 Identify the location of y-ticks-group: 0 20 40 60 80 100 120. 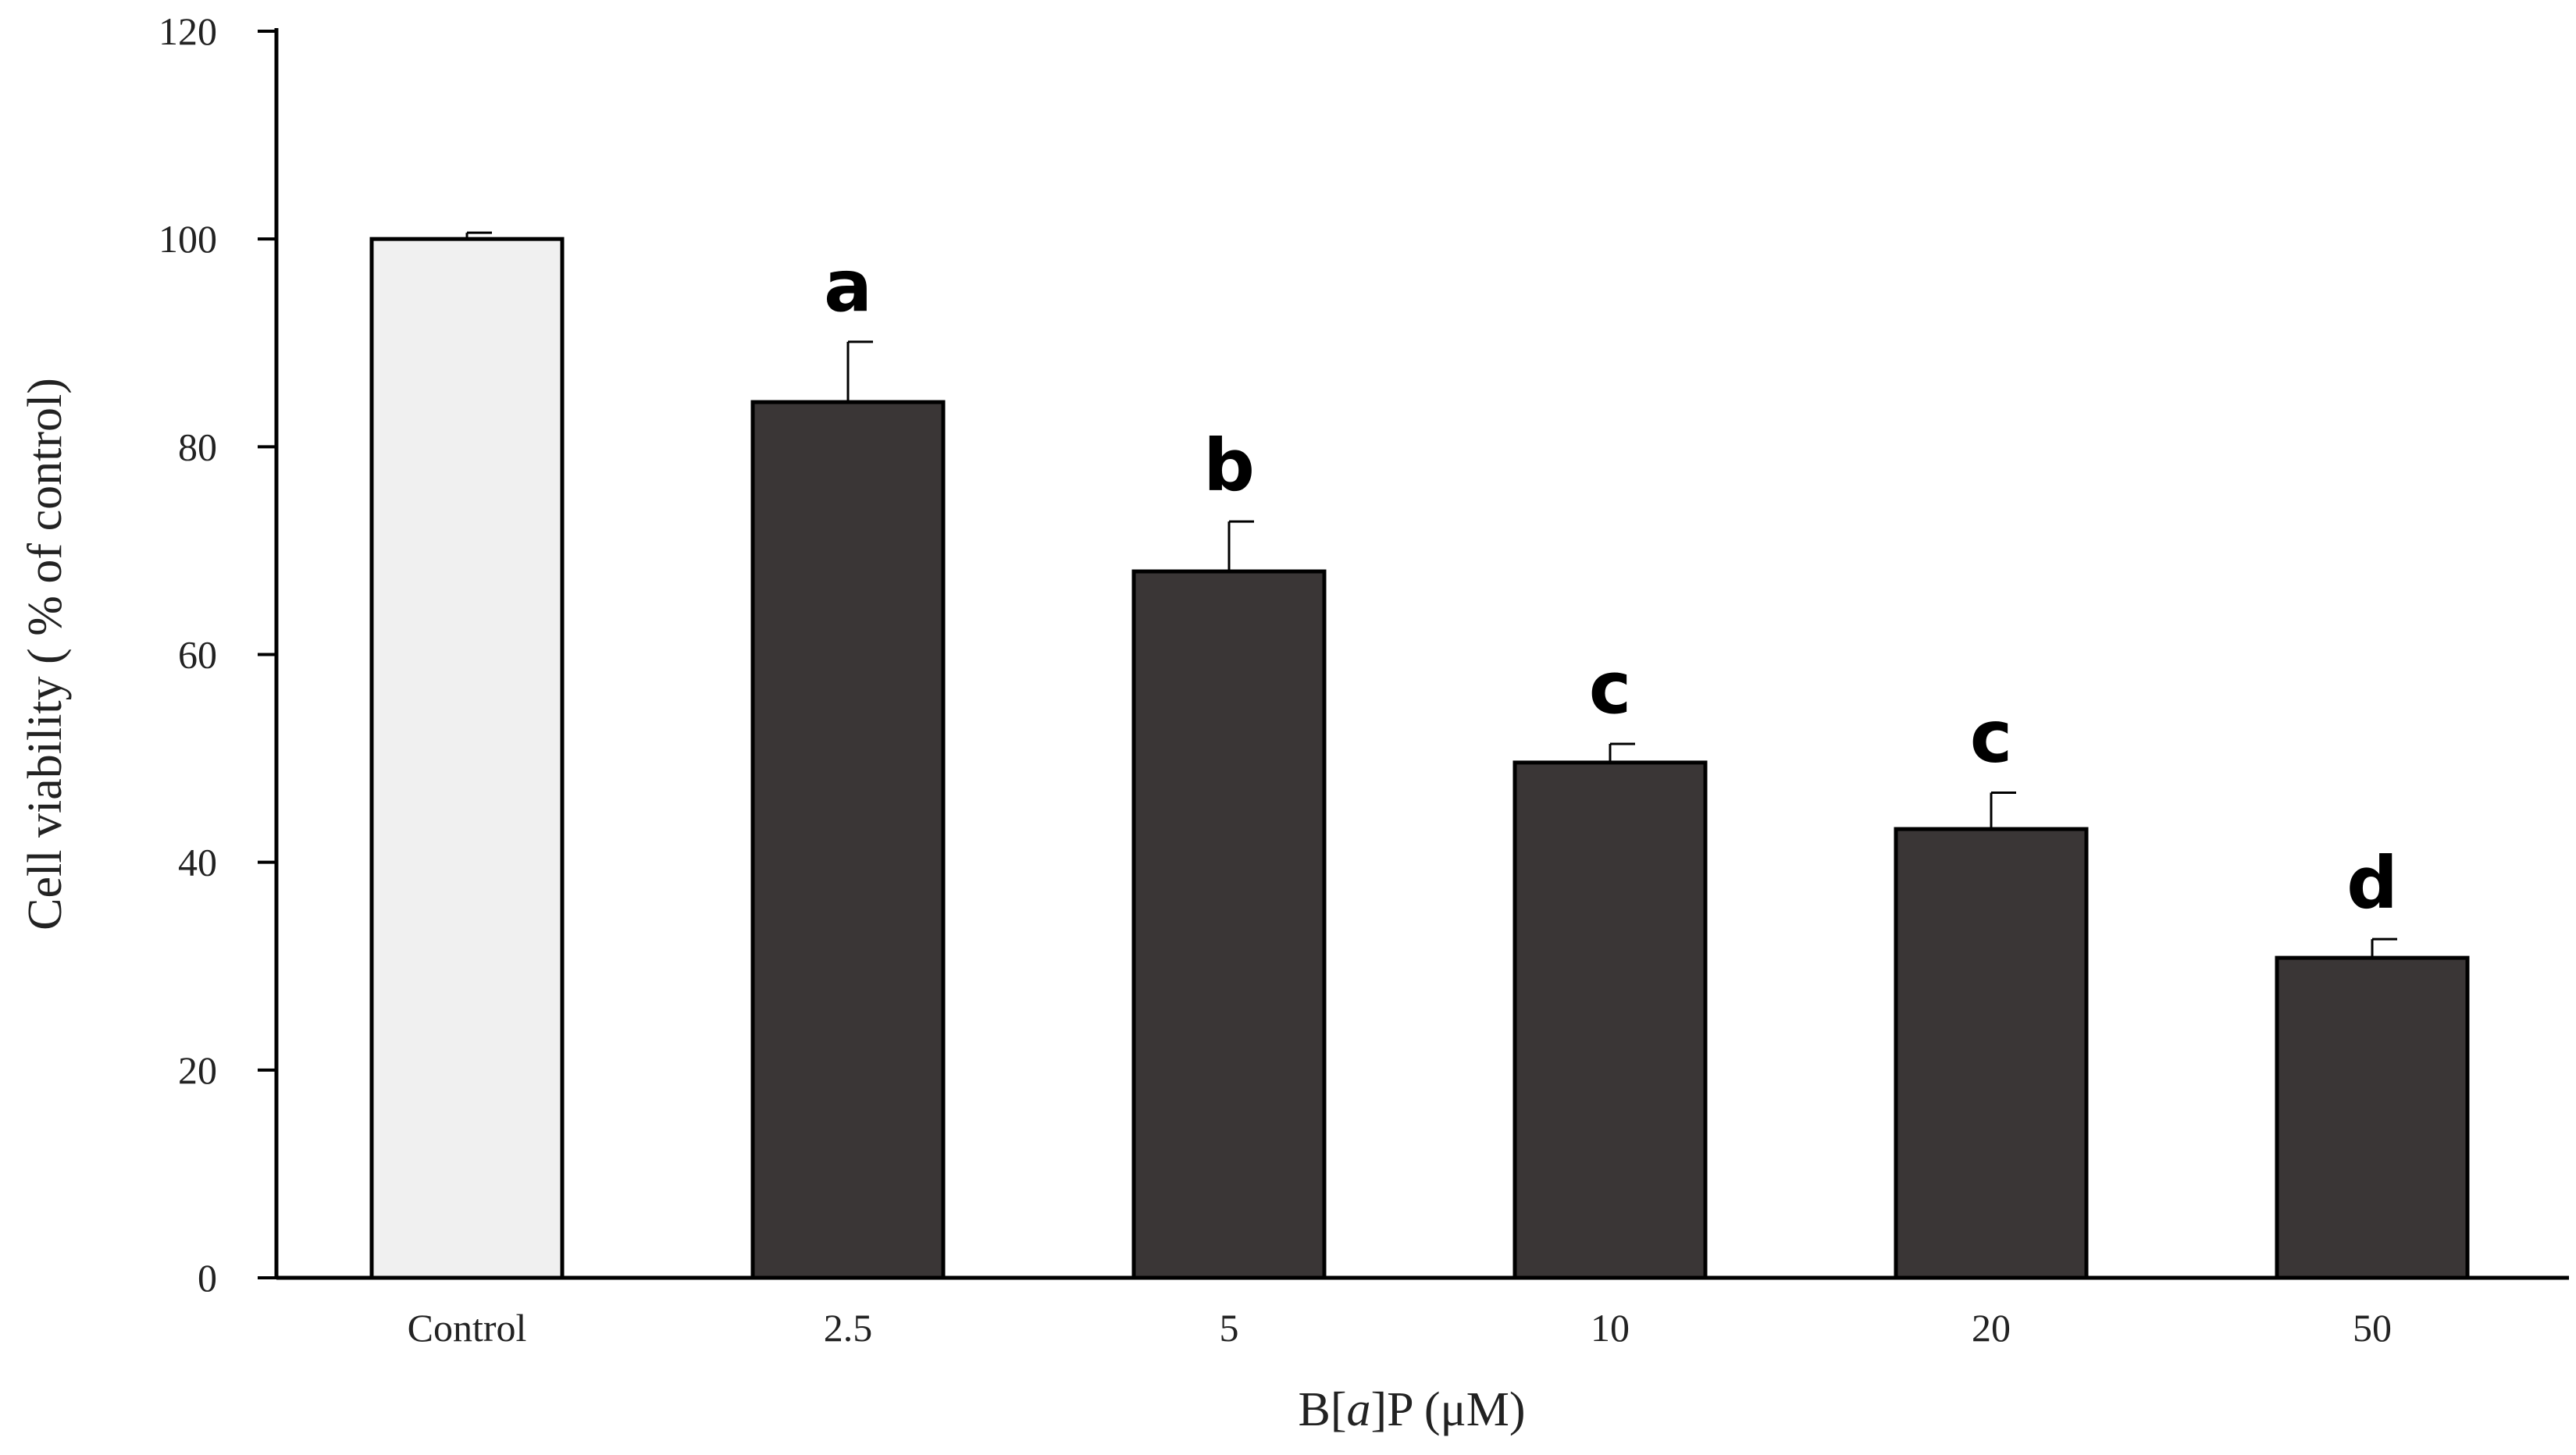
(217, 654).